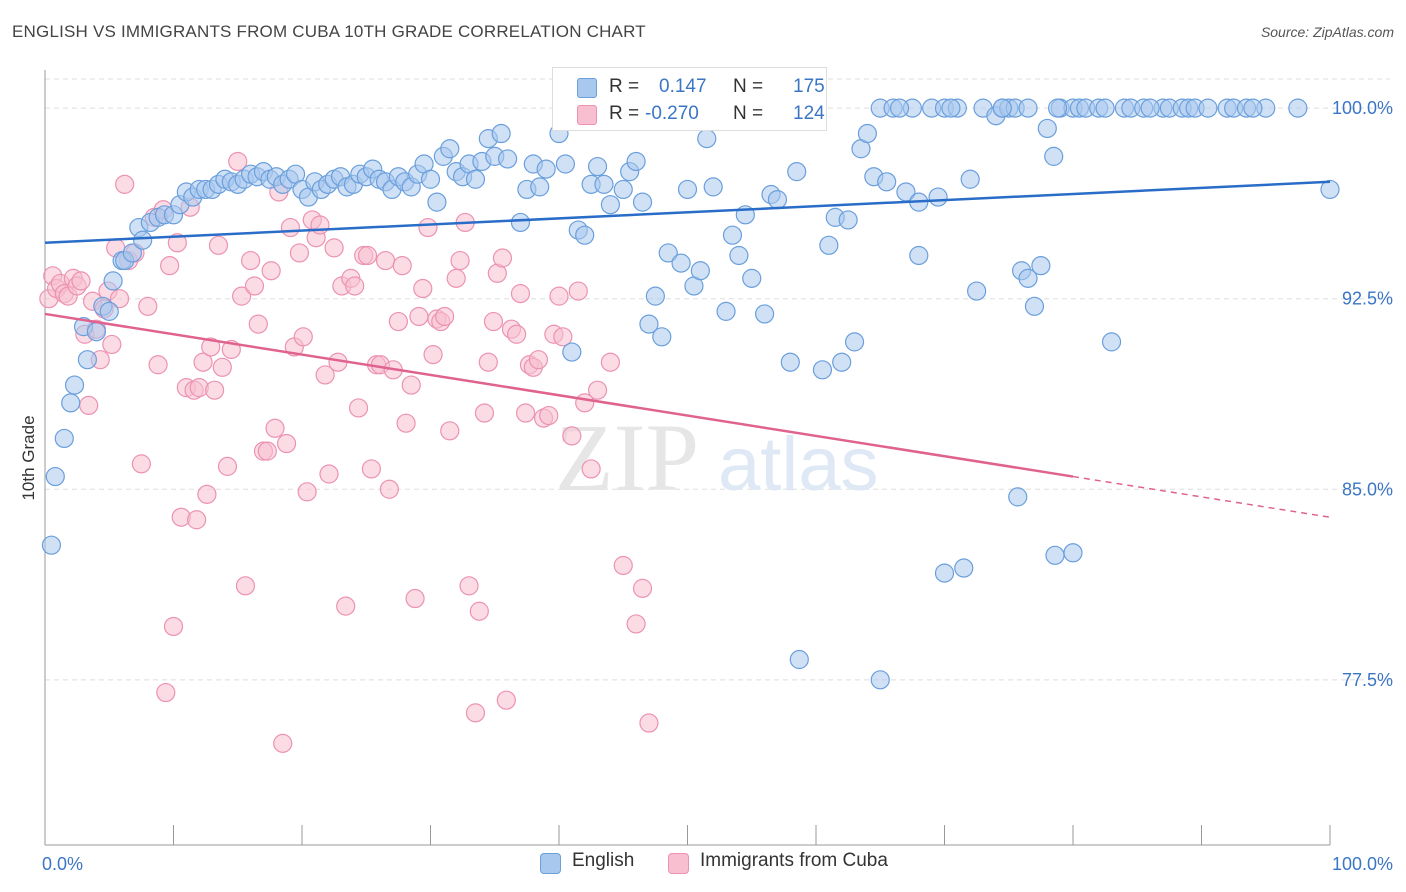 The image size is (1406, 892). Describe the element at coordinates (1362, 864) in the screenshot. I see `x-tick-label-max: 100.0%` at that location.